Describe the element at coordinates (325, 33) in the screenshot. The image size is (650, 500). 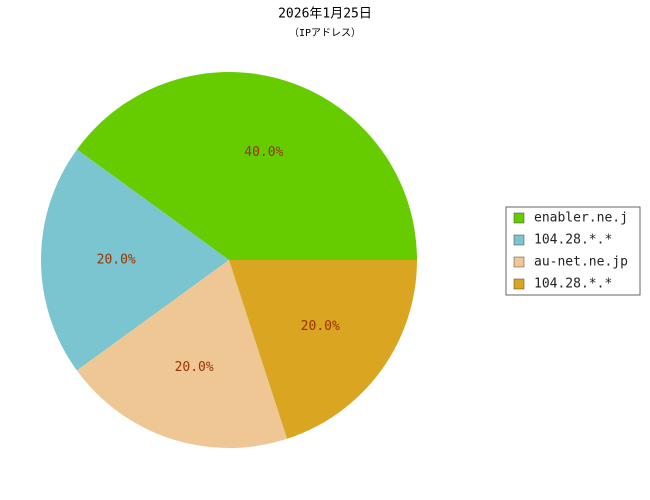
I see `chart-subtitle: （IPアドレス）` at that location.